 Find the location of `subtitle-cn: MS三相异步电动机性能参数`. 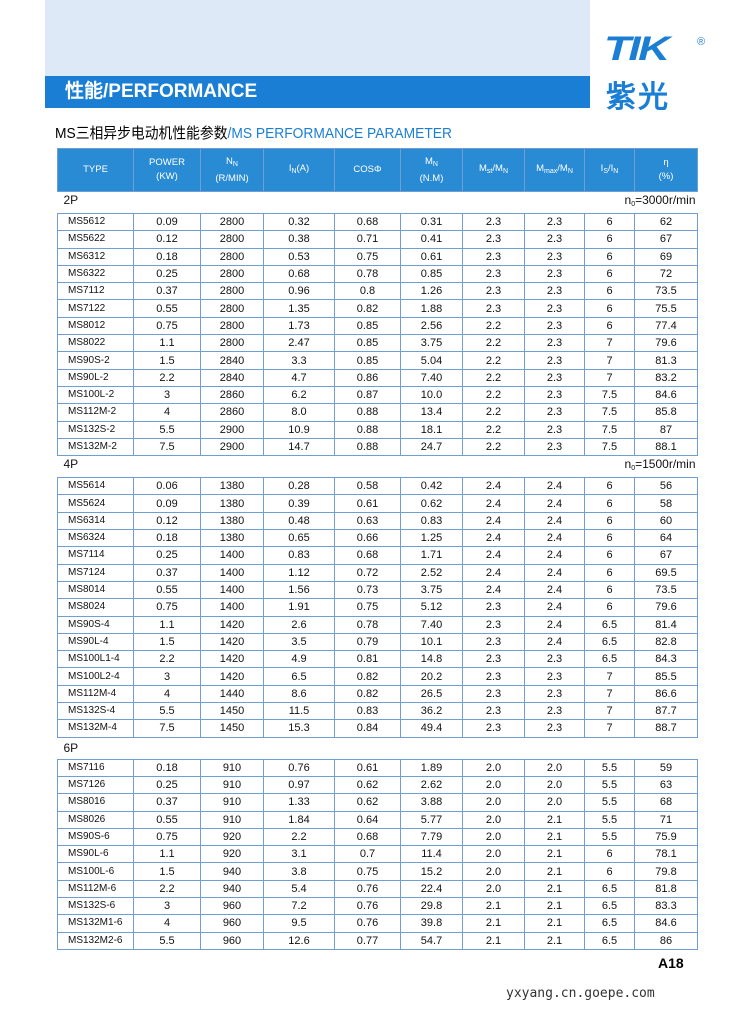

subtitle-cn: MS三相异步电动机性能参数 is located at coordinates (141, 133).